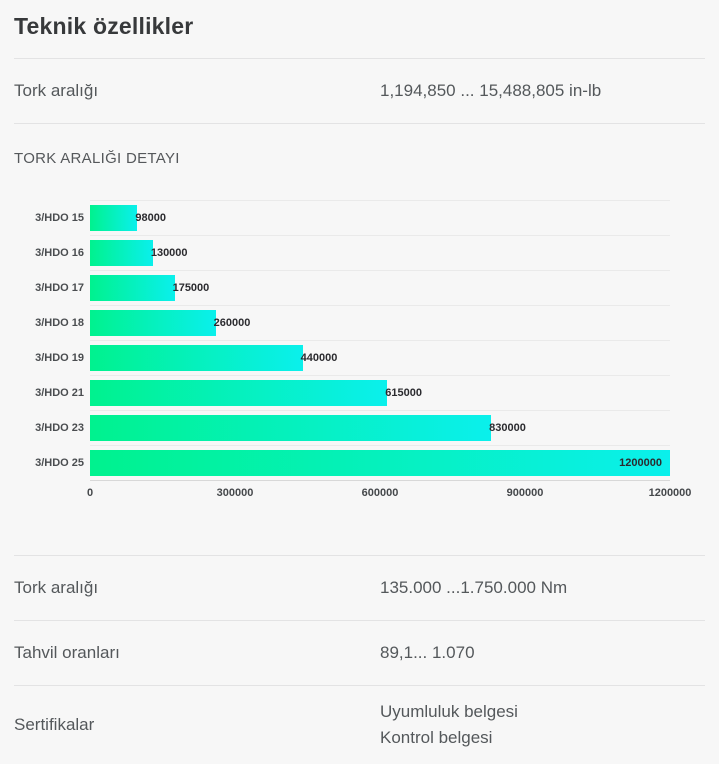 Image resolution: width=719 pixels, height=764 pixels. I want to click on chart-row: 3/HDO 25 1200000, so click(352, 462).